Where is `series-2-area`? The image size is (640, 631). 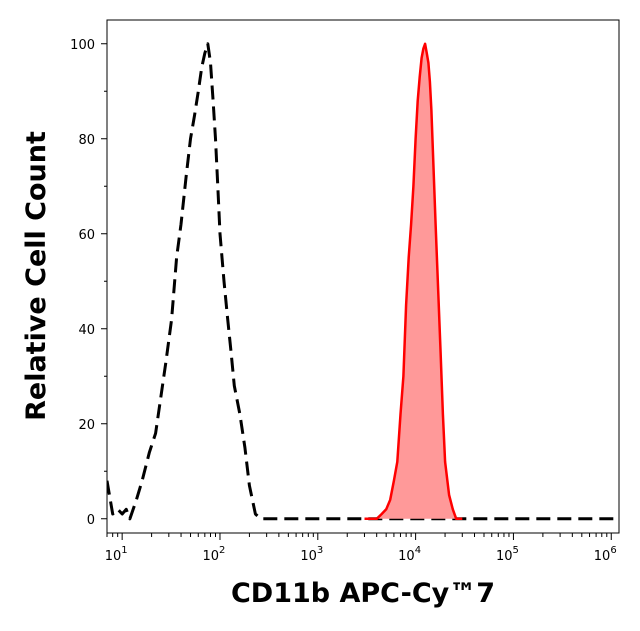
series-2-area is located at coordinates (413, 281).